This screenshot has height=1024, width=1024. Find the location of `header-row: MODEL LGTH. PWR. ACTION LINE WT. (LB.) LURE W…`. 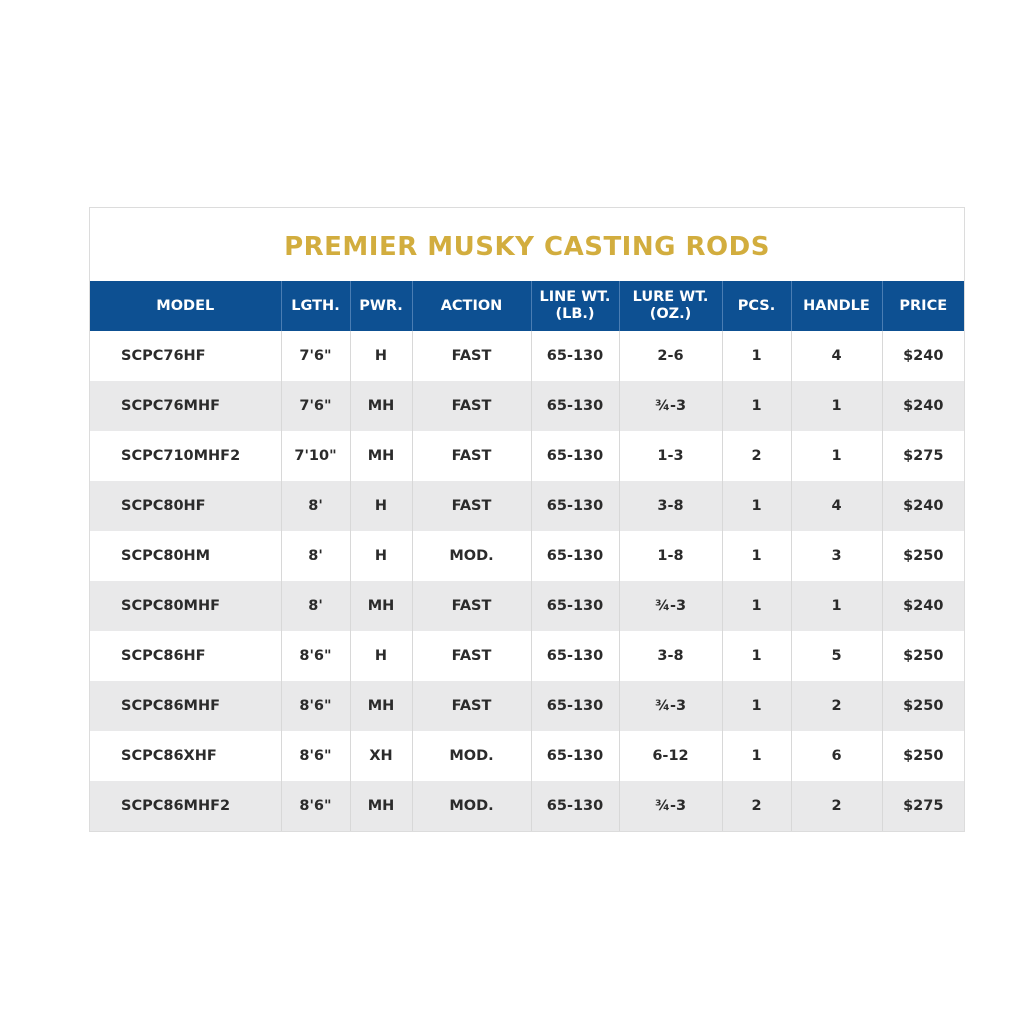

header-row: MODEL LGTH. PWR. ACTION LINE WT. (LB.) LURE W… is located at coordinates (527, 306).